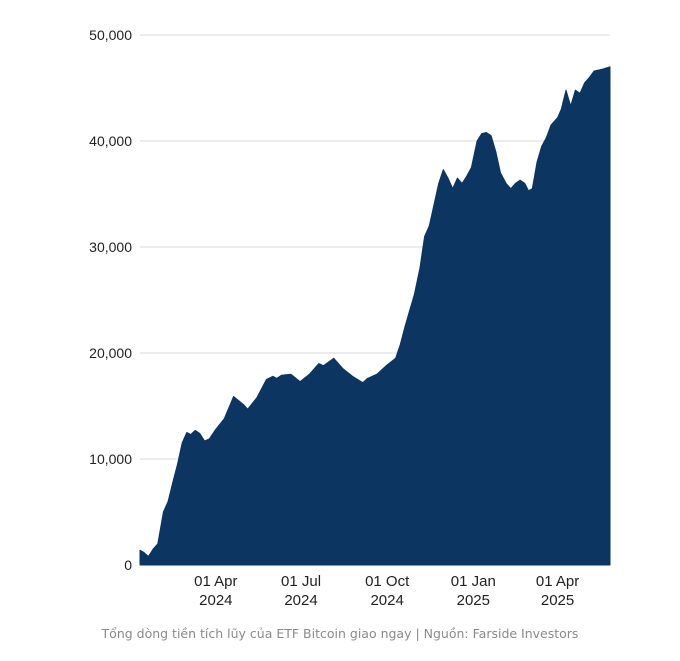 The width and height of the screenshot is (680, 661). Describe the element at coordinates (110, 459) in the screenshot. I see `y-tick-label: 10,000` at that location.